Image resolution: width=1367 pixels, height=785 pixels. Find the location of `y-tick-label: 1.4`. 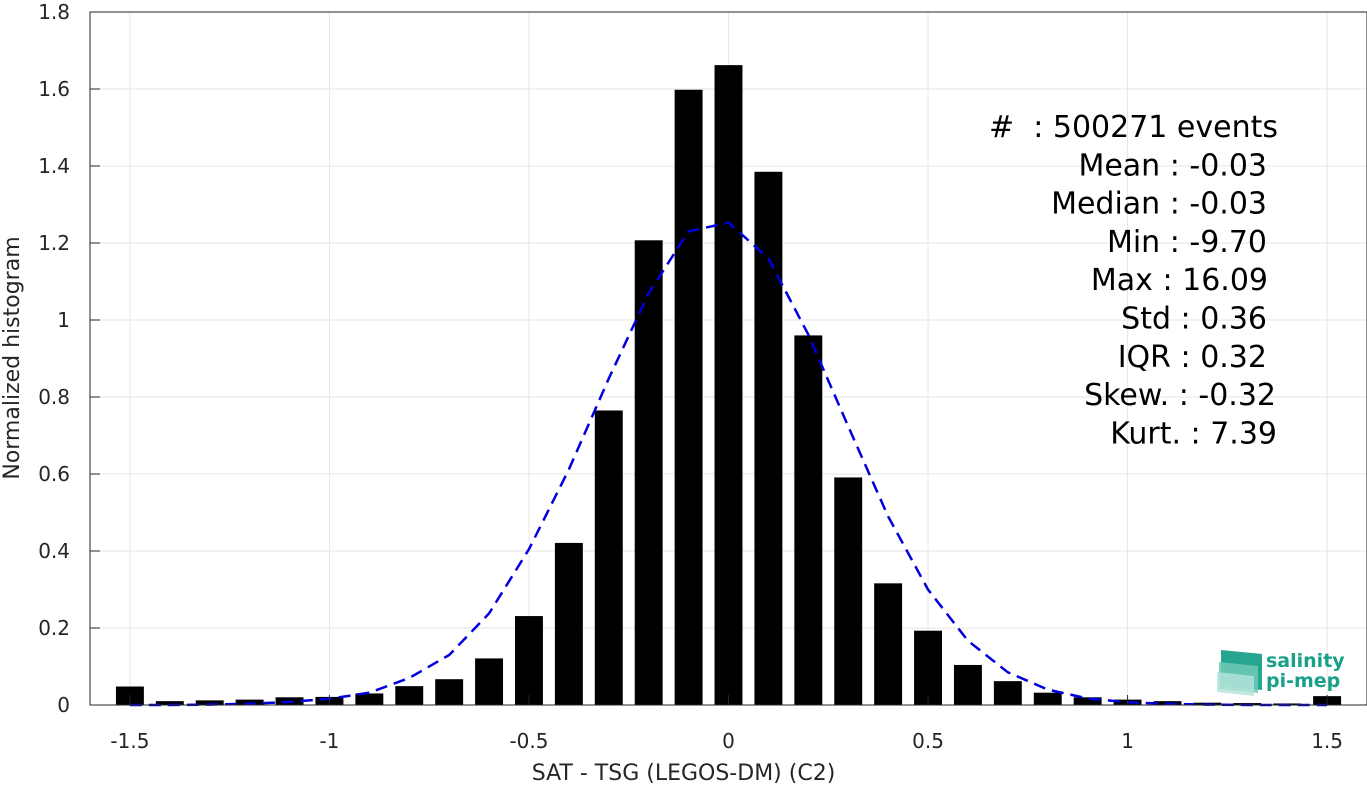

y-tick-label: 1.4 is located at coordinates (54, 166).